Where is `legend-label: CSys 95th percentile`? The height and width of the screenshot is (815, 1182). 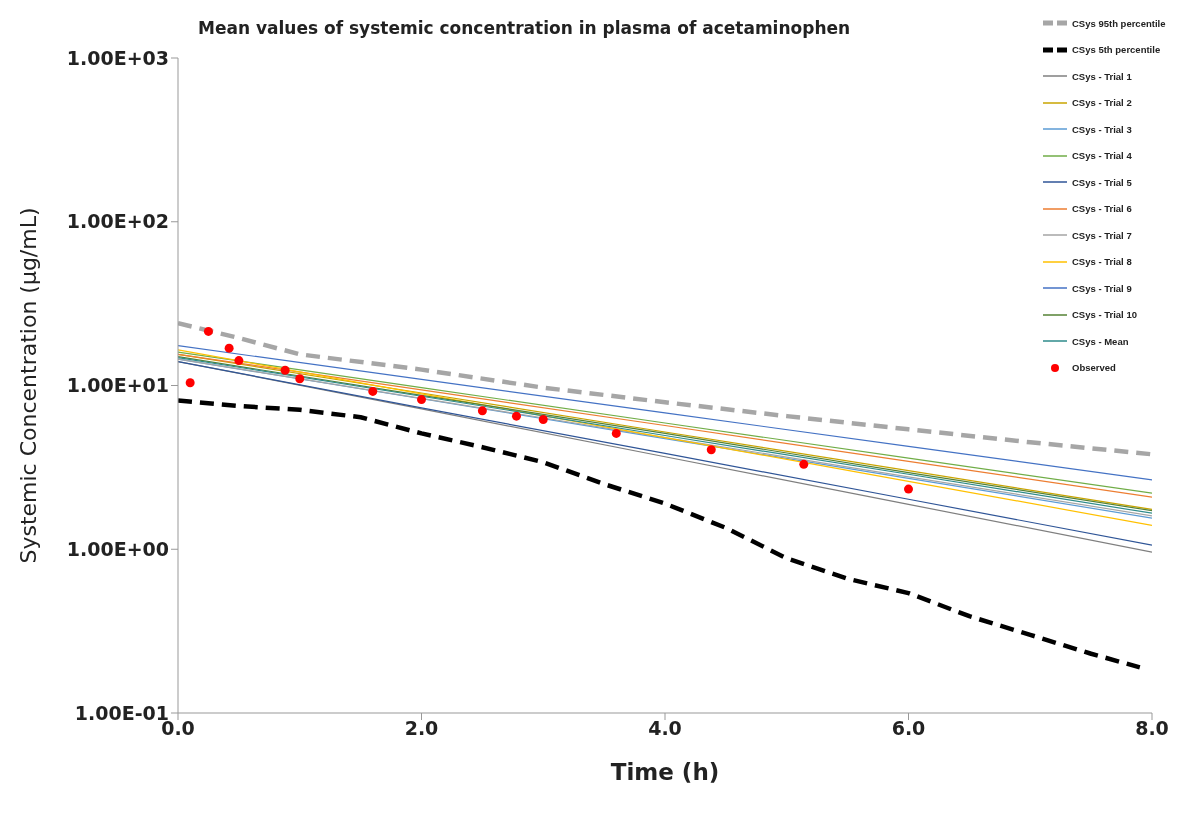 legend-label: CSys 95th percentile is located at coordinates (1119, 23).